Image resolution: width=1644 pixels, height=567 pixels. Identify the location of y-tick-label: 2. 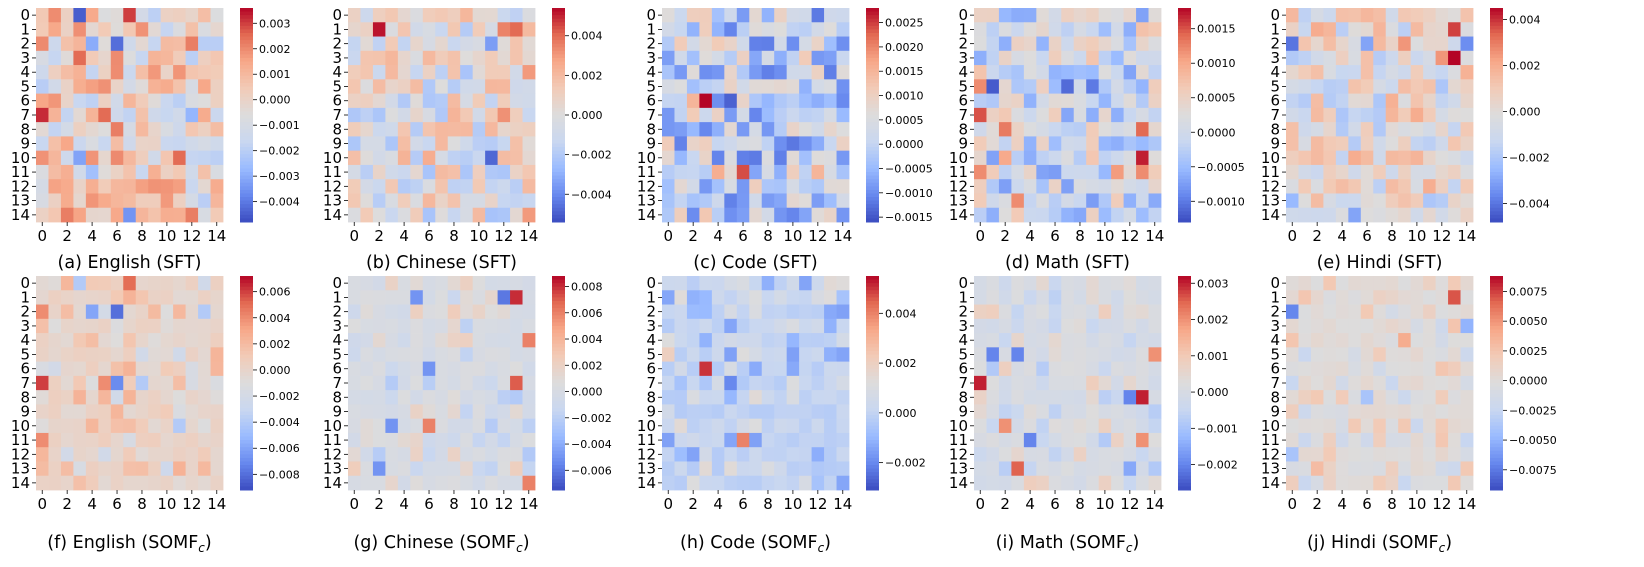
(1275, 312).